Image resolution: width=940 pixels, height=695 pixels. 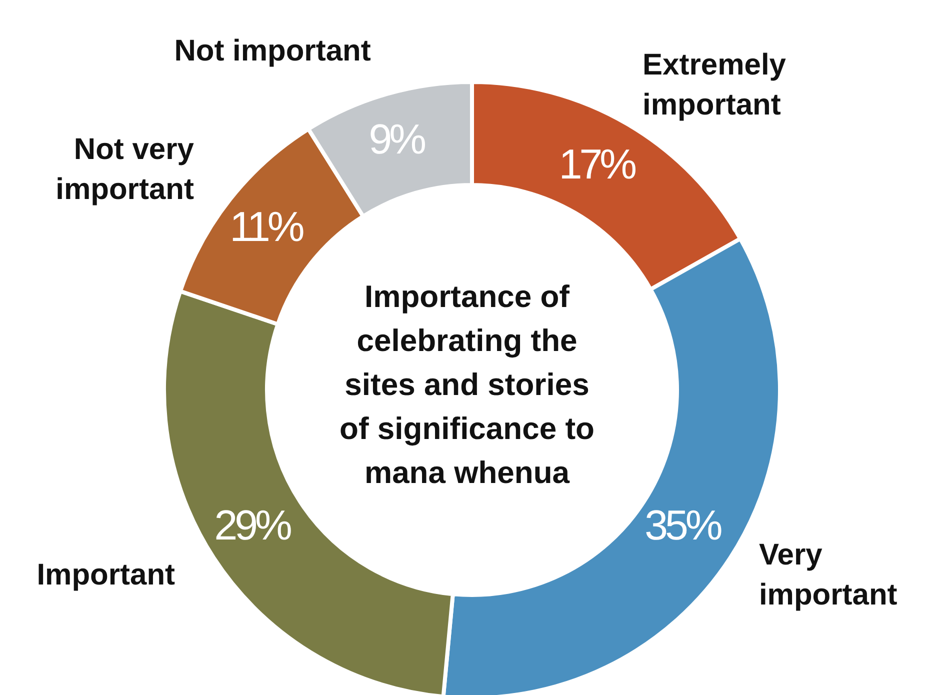 I want to click on slice-label: Not very important, so click(x=125, y=169).